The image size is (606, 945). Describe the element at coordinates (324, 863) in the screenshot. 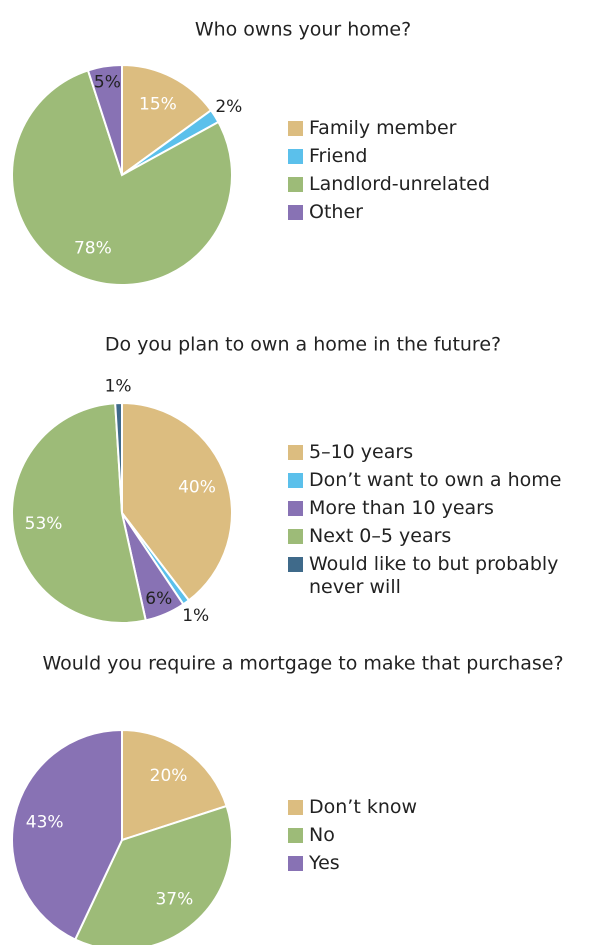

I see `legend-label: Yes` at that location.